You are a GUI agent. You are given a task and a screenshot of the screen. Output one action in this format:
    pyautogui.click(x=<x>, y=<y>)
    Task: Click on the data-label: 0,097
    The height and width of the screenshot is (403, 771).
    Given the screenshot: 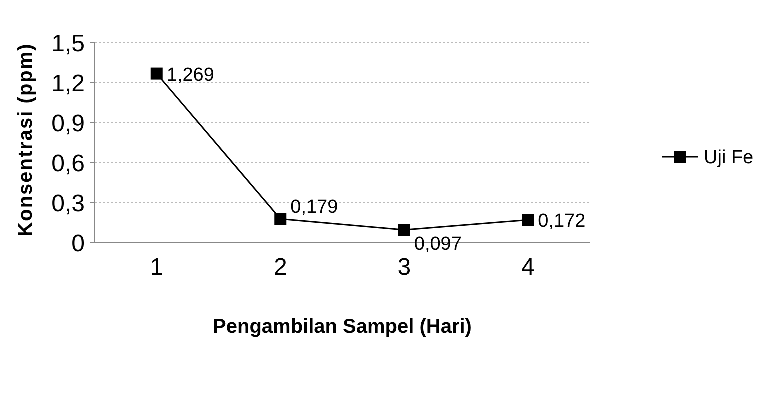 What is the action you would take?
    pyautogui.click(x=438, y=245)
    